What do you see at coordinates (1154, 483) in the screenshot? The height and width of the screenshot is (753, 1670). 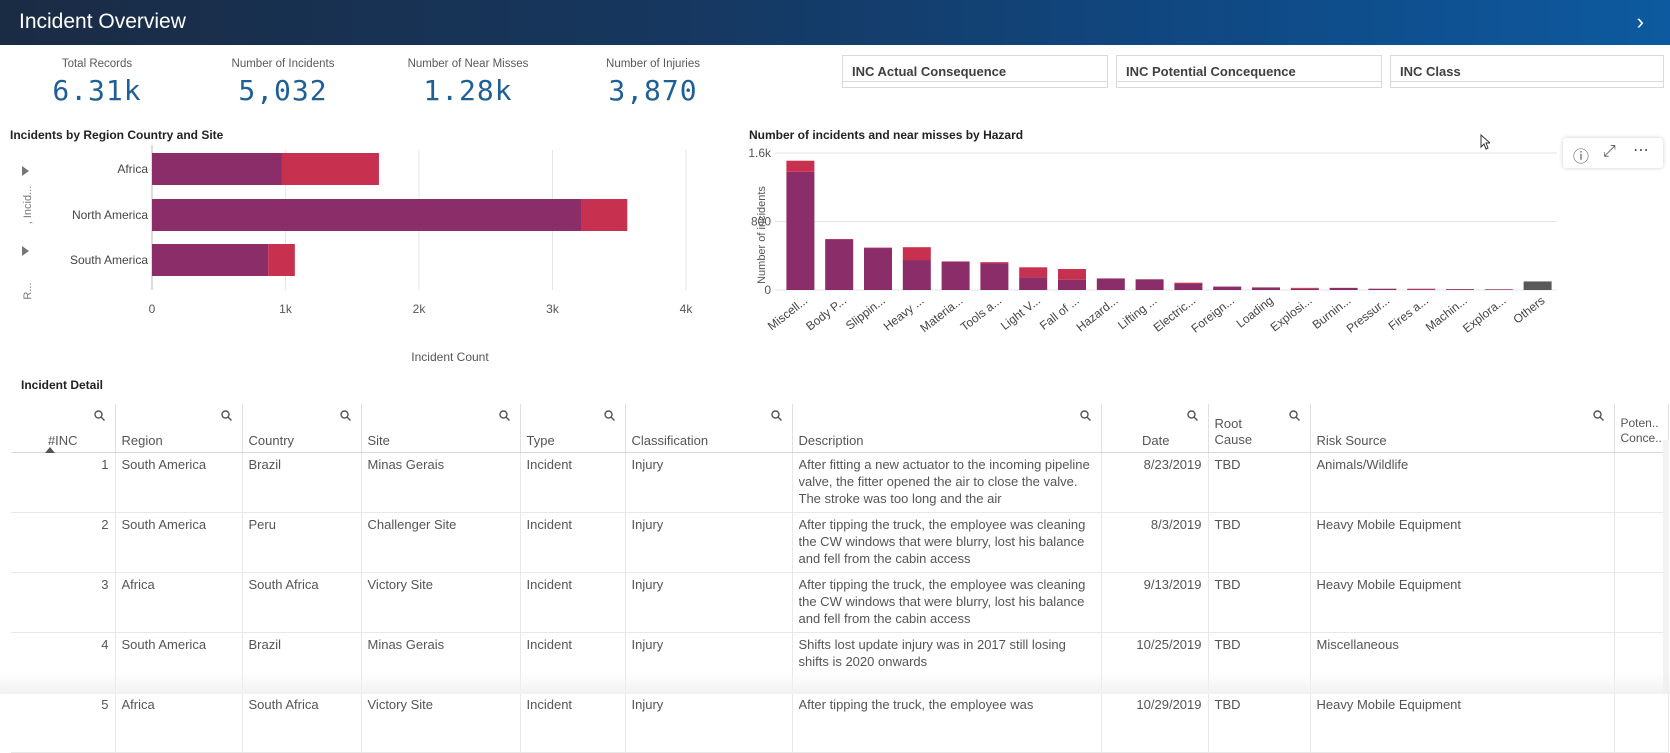 I see `table-cell: 8/23/2019` at bounding box center [1154, 483].